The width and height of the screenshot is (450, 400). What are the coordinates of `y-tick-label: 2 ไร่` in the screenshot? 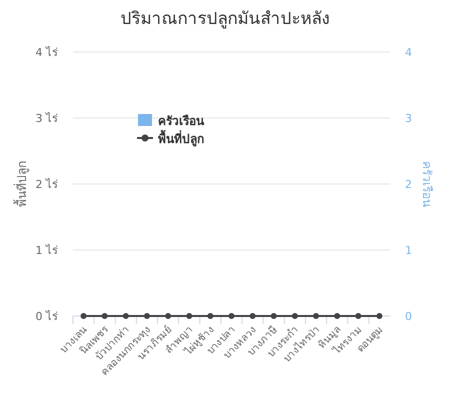 It's located at (47, 184).